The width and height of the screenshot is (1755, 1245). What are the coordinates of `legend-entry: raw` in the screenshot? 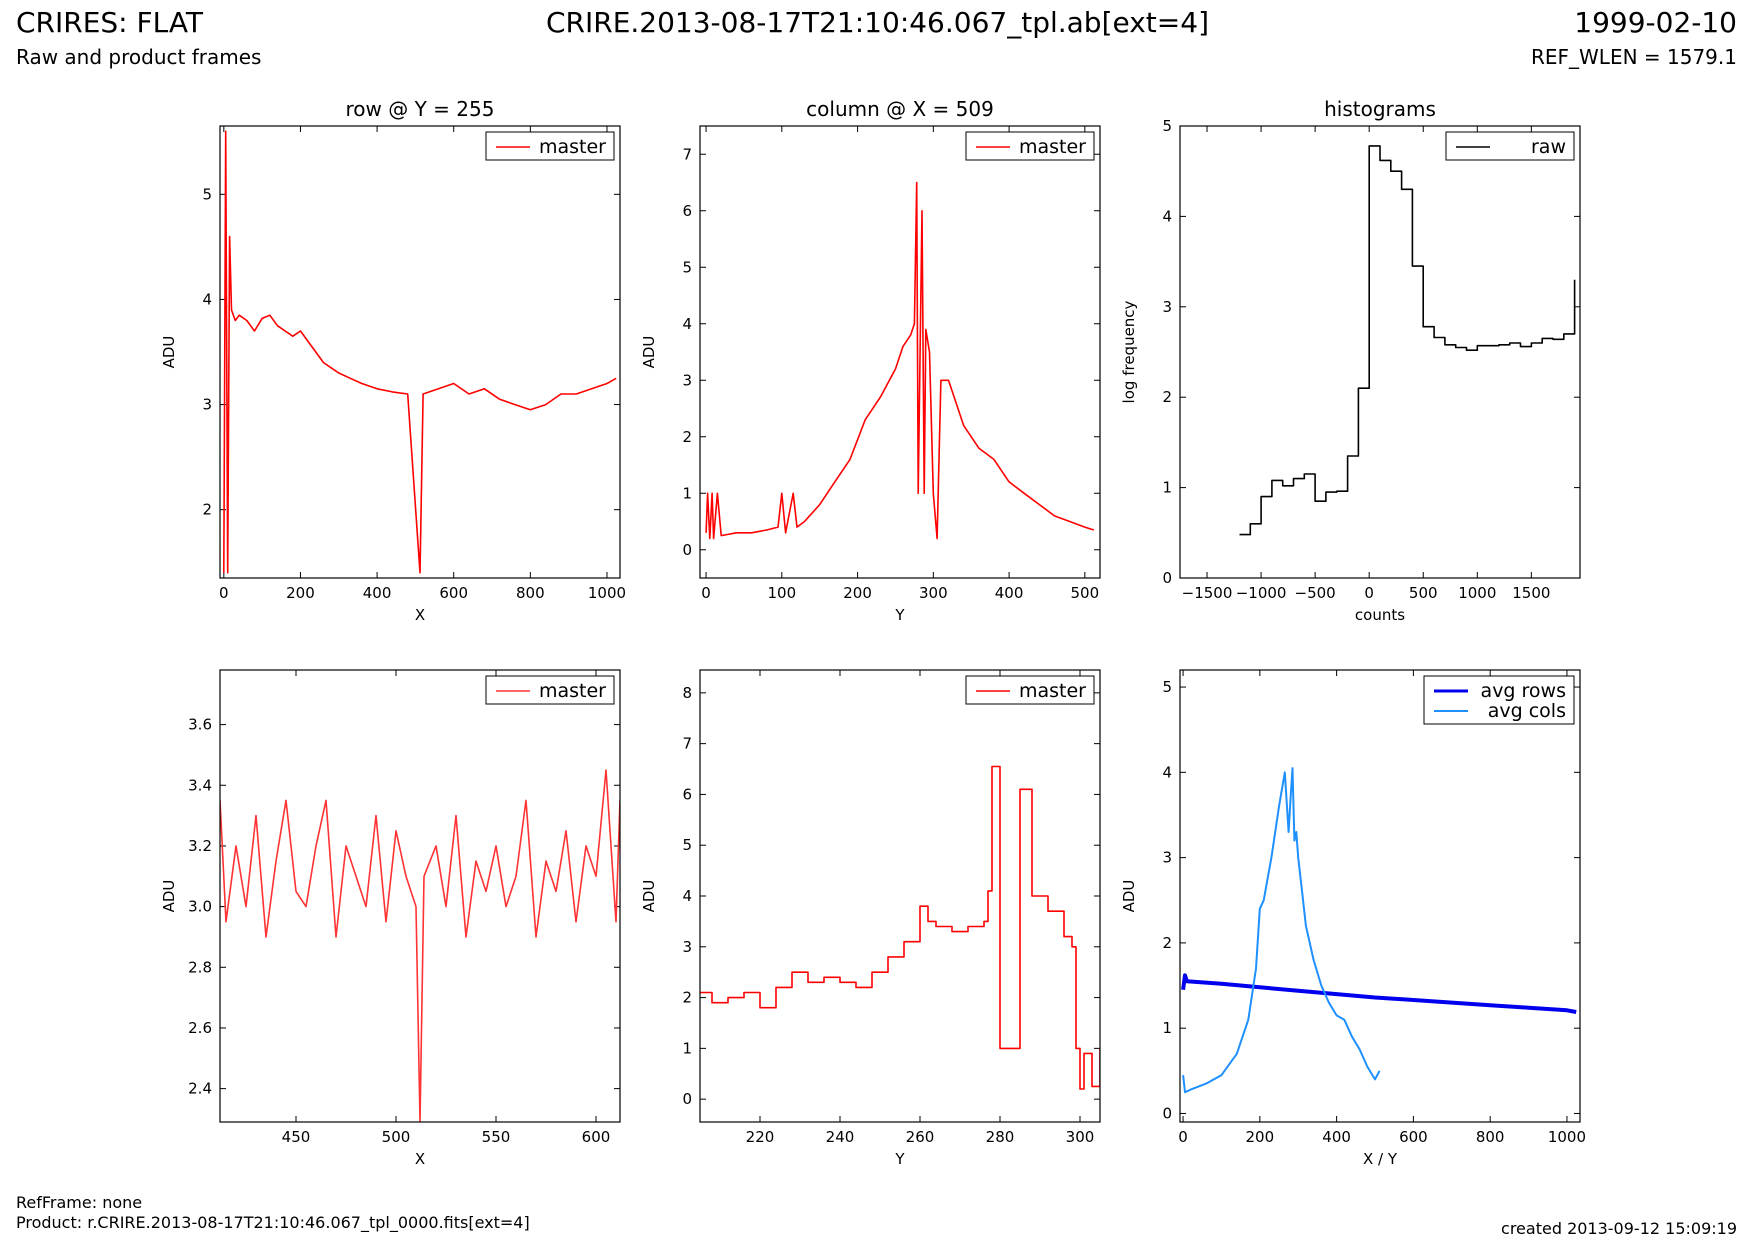 It's located at (1548, 147).